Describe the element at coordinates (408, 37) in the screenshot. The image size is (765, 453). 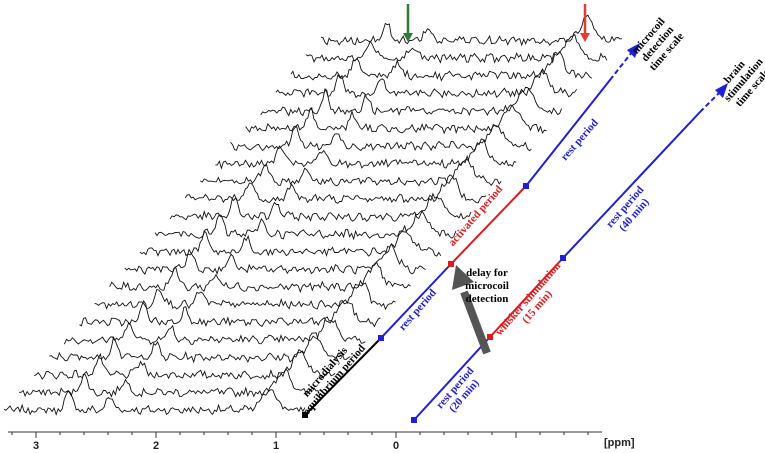
I see `peak-arrow-green-head` at that location.